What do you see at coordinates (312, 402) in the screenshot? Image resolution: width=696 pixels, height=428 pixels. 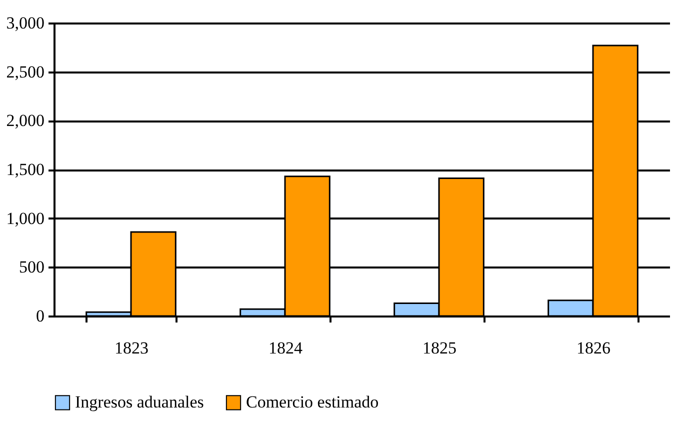 I see `legend-label: Comercio estimado` at bounding box center [312, 402].